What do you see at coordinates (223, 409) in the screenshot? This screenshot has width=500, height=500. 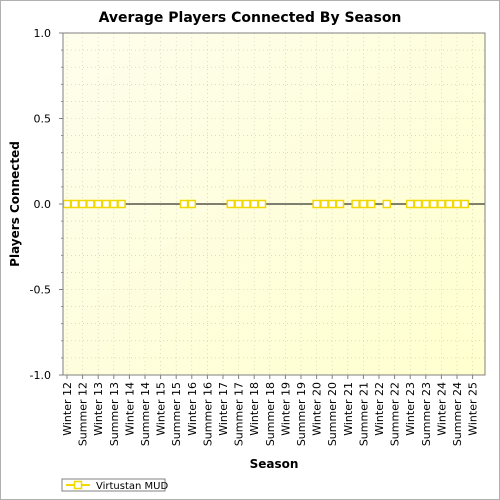 I see `x-tick-label: Winter 17` at bounding box center [223, 409].